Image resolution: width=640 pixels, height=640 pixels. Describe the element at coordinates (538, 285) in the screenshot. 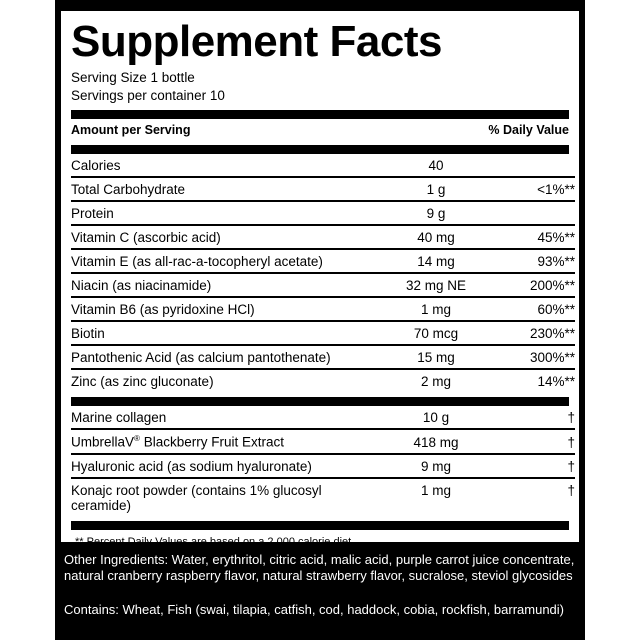

I see `nutrient-daily-value: 200%**` at that location.